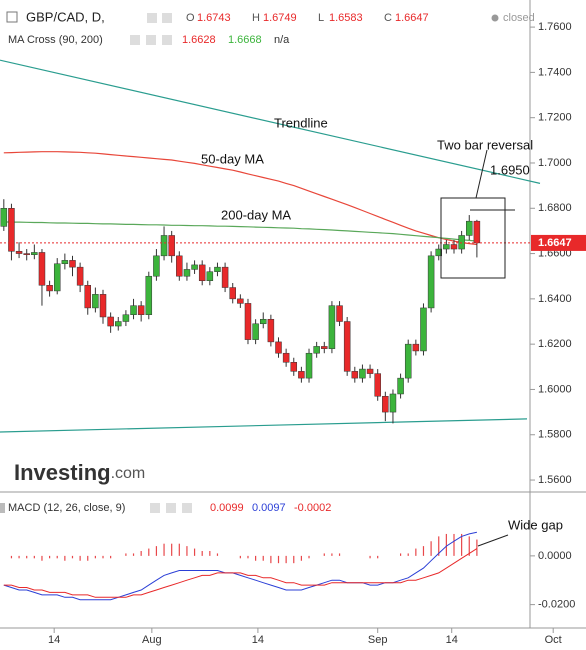 Image resolution: width=586 pixels, height=650 pixels. I want to click on ohlc-value: 1.6749, so click(280, 18).